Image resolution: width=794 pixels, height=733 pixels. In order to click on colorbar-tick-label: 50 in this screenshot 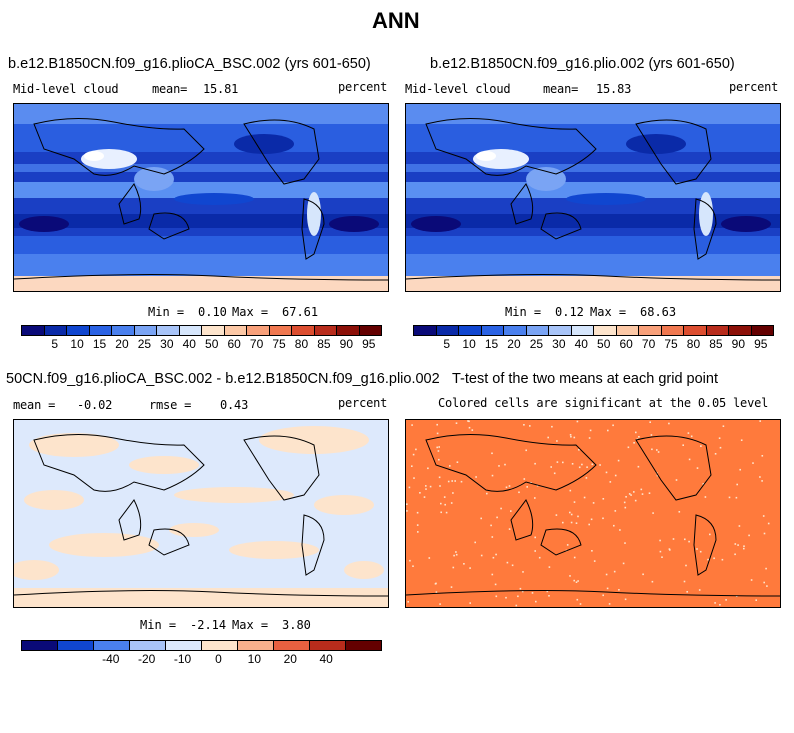, I will do `click(212, 344)`.